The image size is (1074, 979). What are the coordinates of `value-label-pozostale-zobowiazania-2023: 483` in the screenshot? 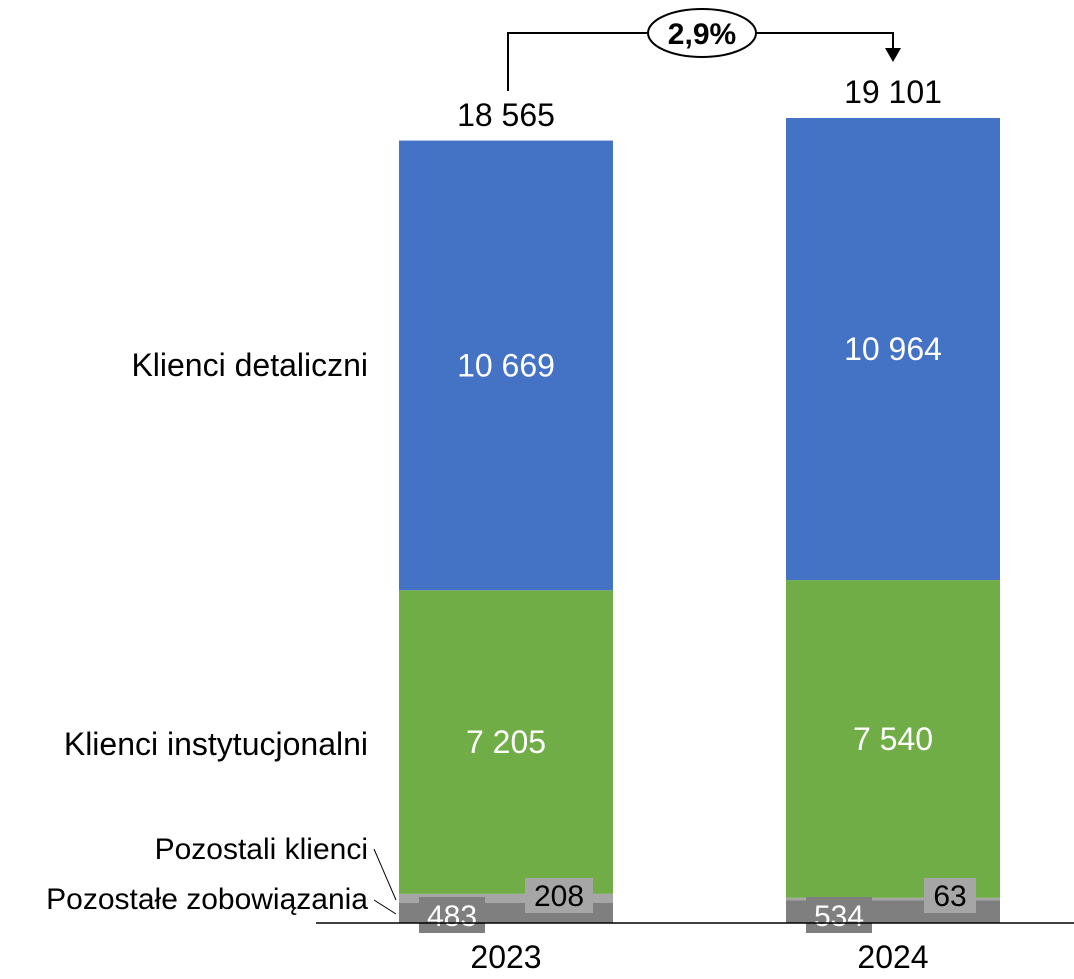 It's located at (452, 916).